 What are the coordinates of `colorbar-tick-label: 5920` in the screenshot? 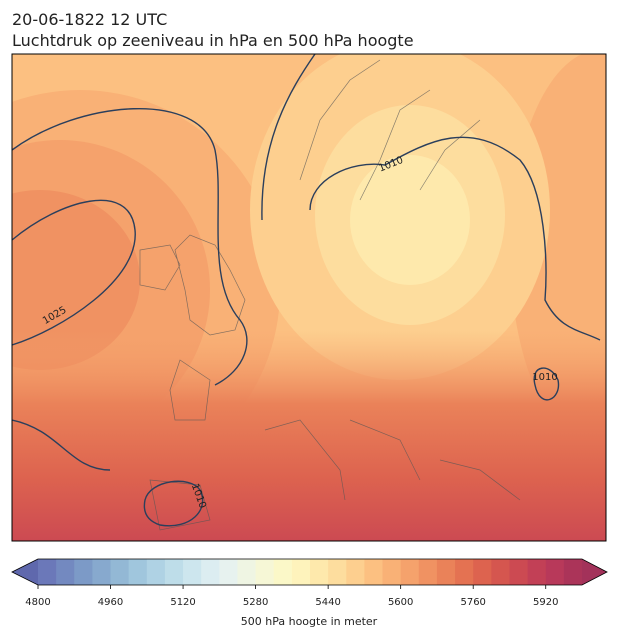 It's located at (545, 602).